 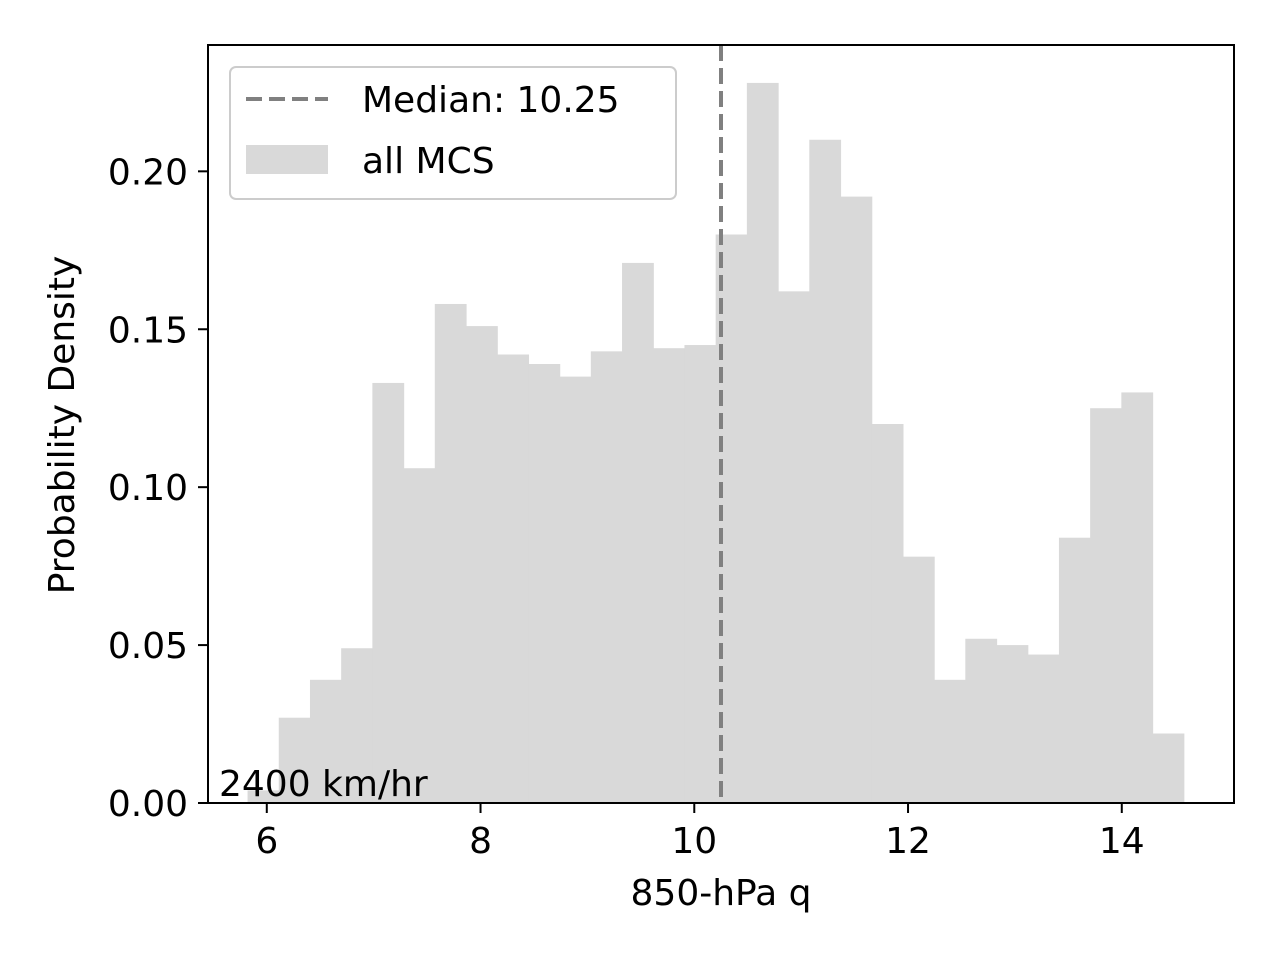 I want to click on y-tick-label: 0.15, so click(x=148, y=330).